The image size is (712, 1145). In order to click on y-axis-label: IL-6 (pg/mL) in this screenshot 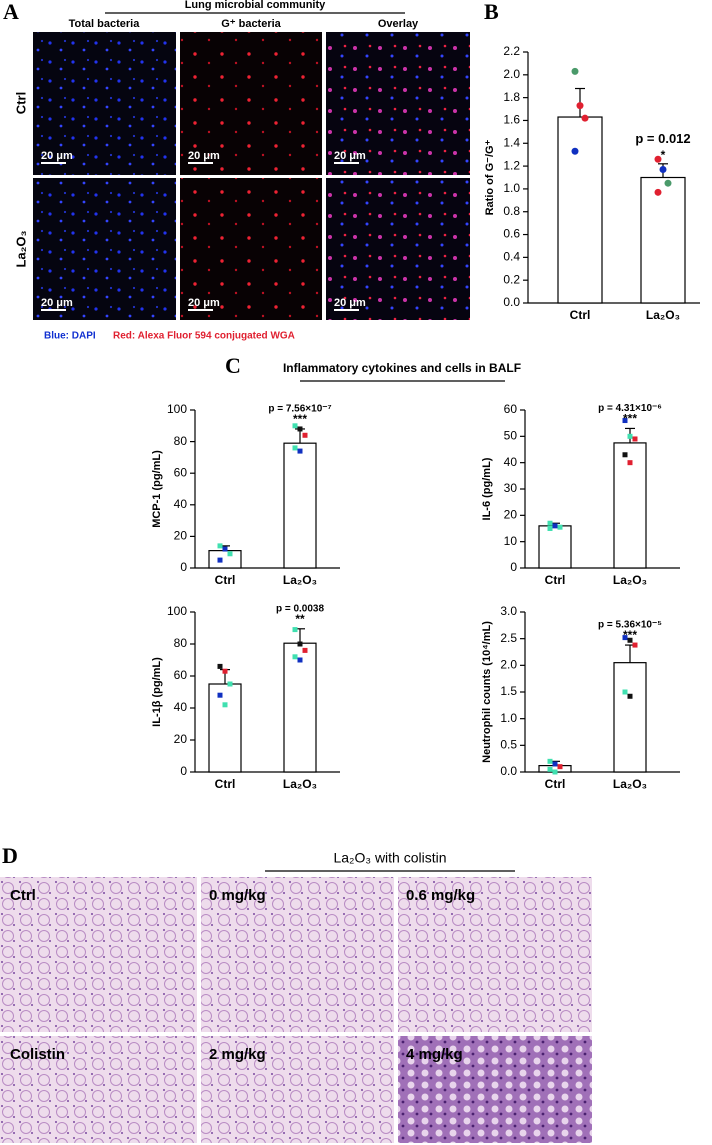, I will do `click(487, 488)`.